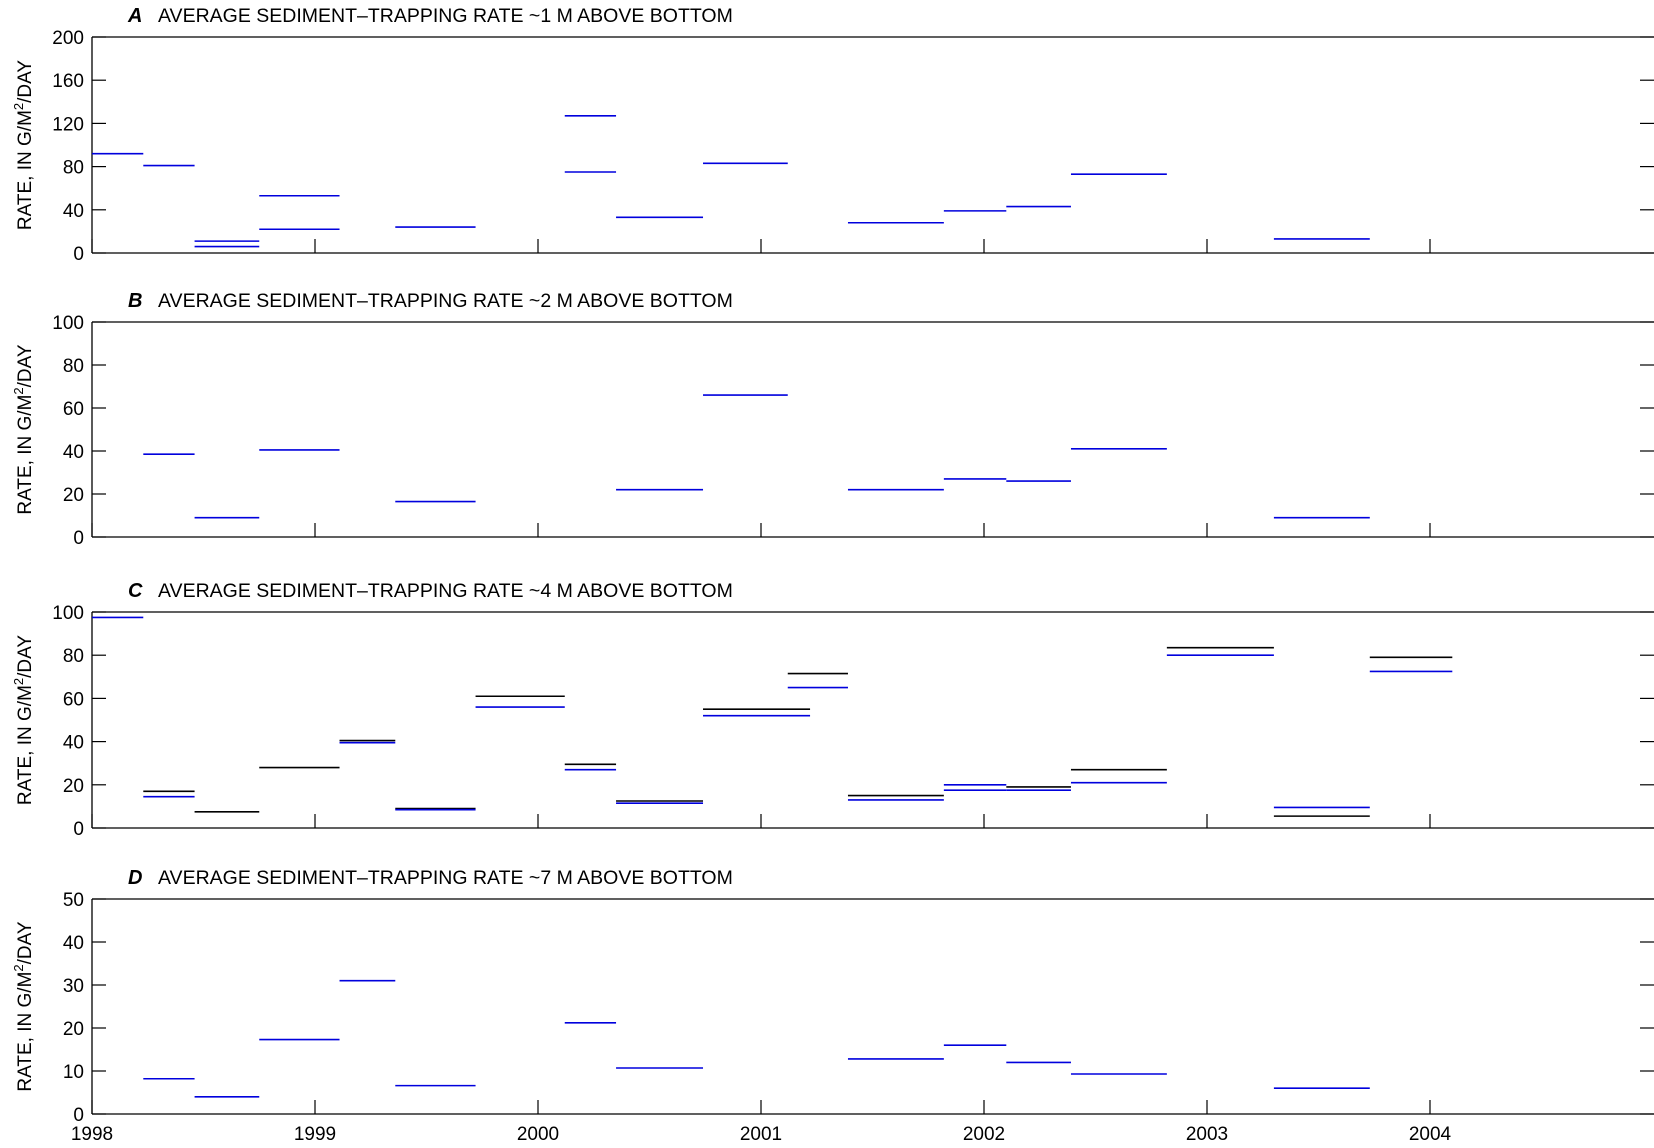  Describe the element at coordinates (135, 301) in the screenshot. I see `panel-letter: B` at that location.